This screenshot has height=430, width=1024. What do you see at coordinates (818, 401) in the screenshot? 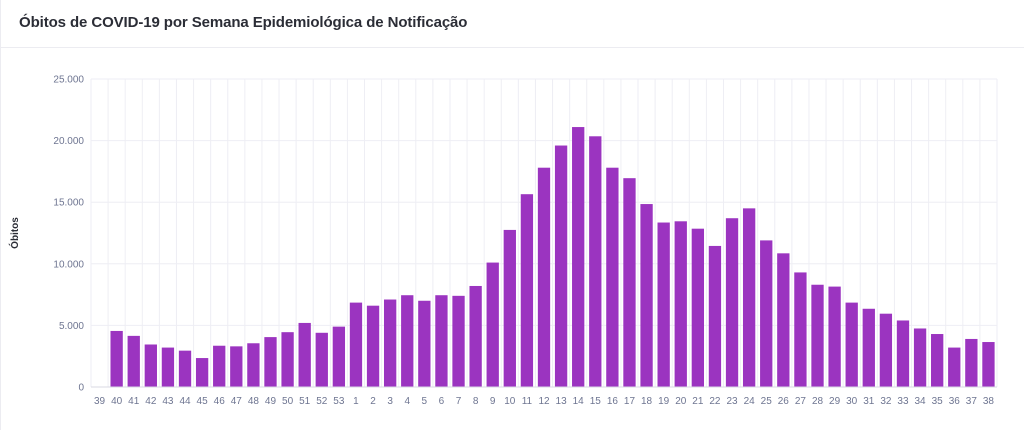
I see `x-tick-label: 28` at bounding box center [818, 401].